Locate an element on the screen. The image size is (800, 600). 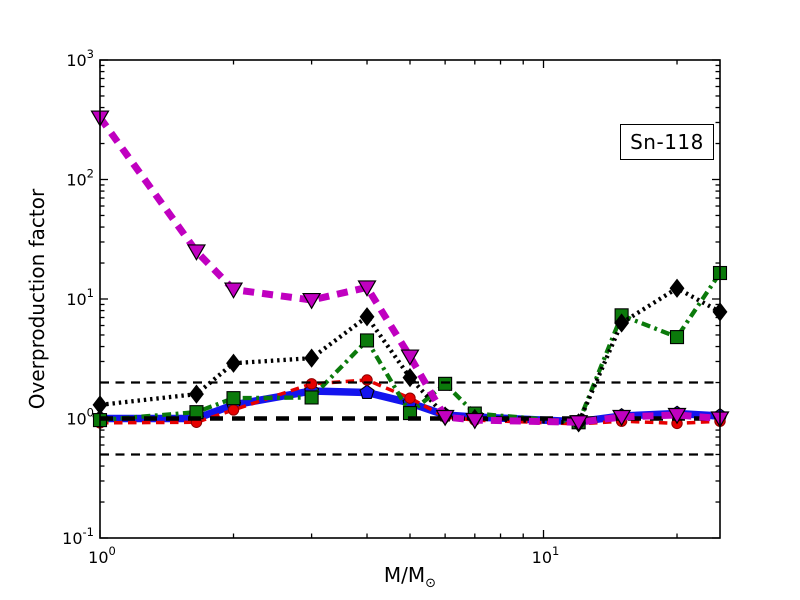
y-tick-label: 10³ is located at coordinates (80, 58).